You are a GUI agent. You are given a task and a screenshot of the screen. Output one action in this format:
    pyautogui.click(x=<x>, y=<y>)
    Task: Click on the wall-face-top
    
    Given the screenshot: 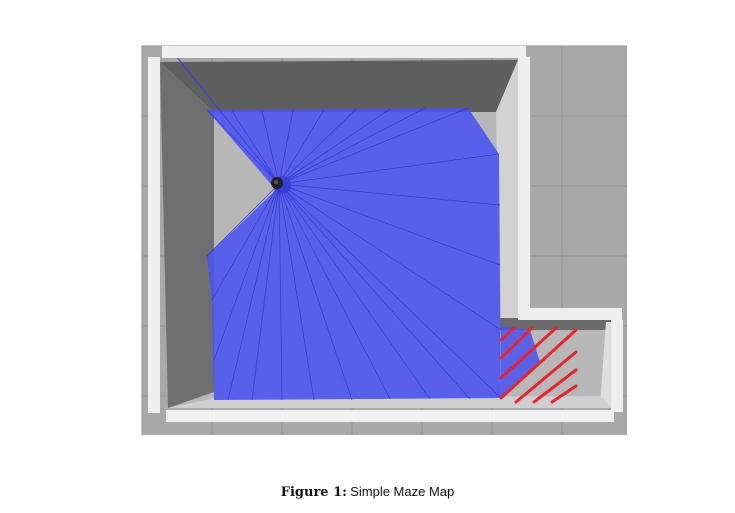 What is the action you would take?
    pyautogui.click(x=339, y=86)
    